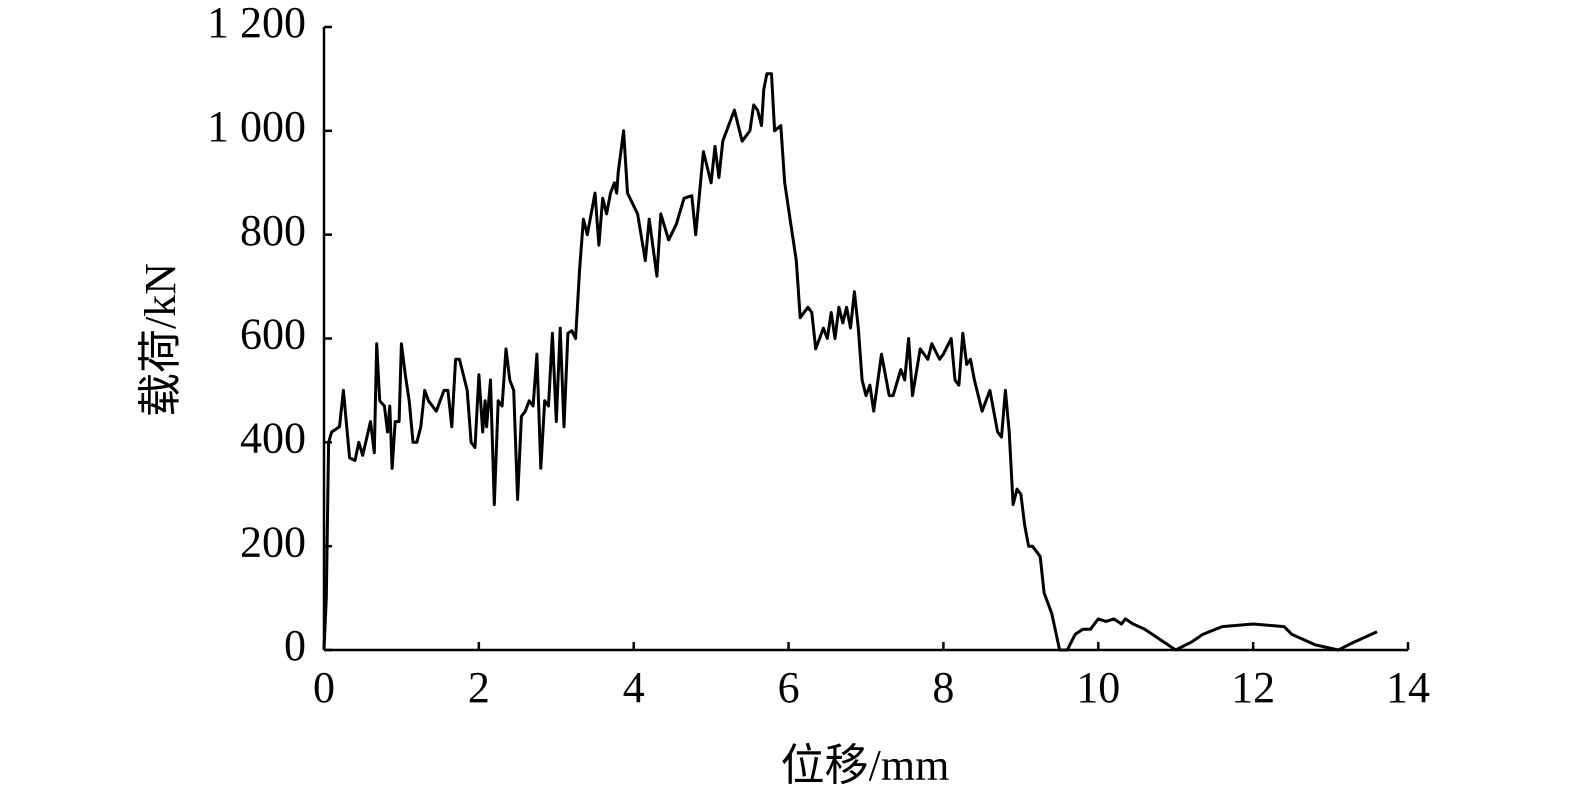 The image size is (1575, 799). I want to click on y-axis-label: 载荷/kN, so click(160, 340).